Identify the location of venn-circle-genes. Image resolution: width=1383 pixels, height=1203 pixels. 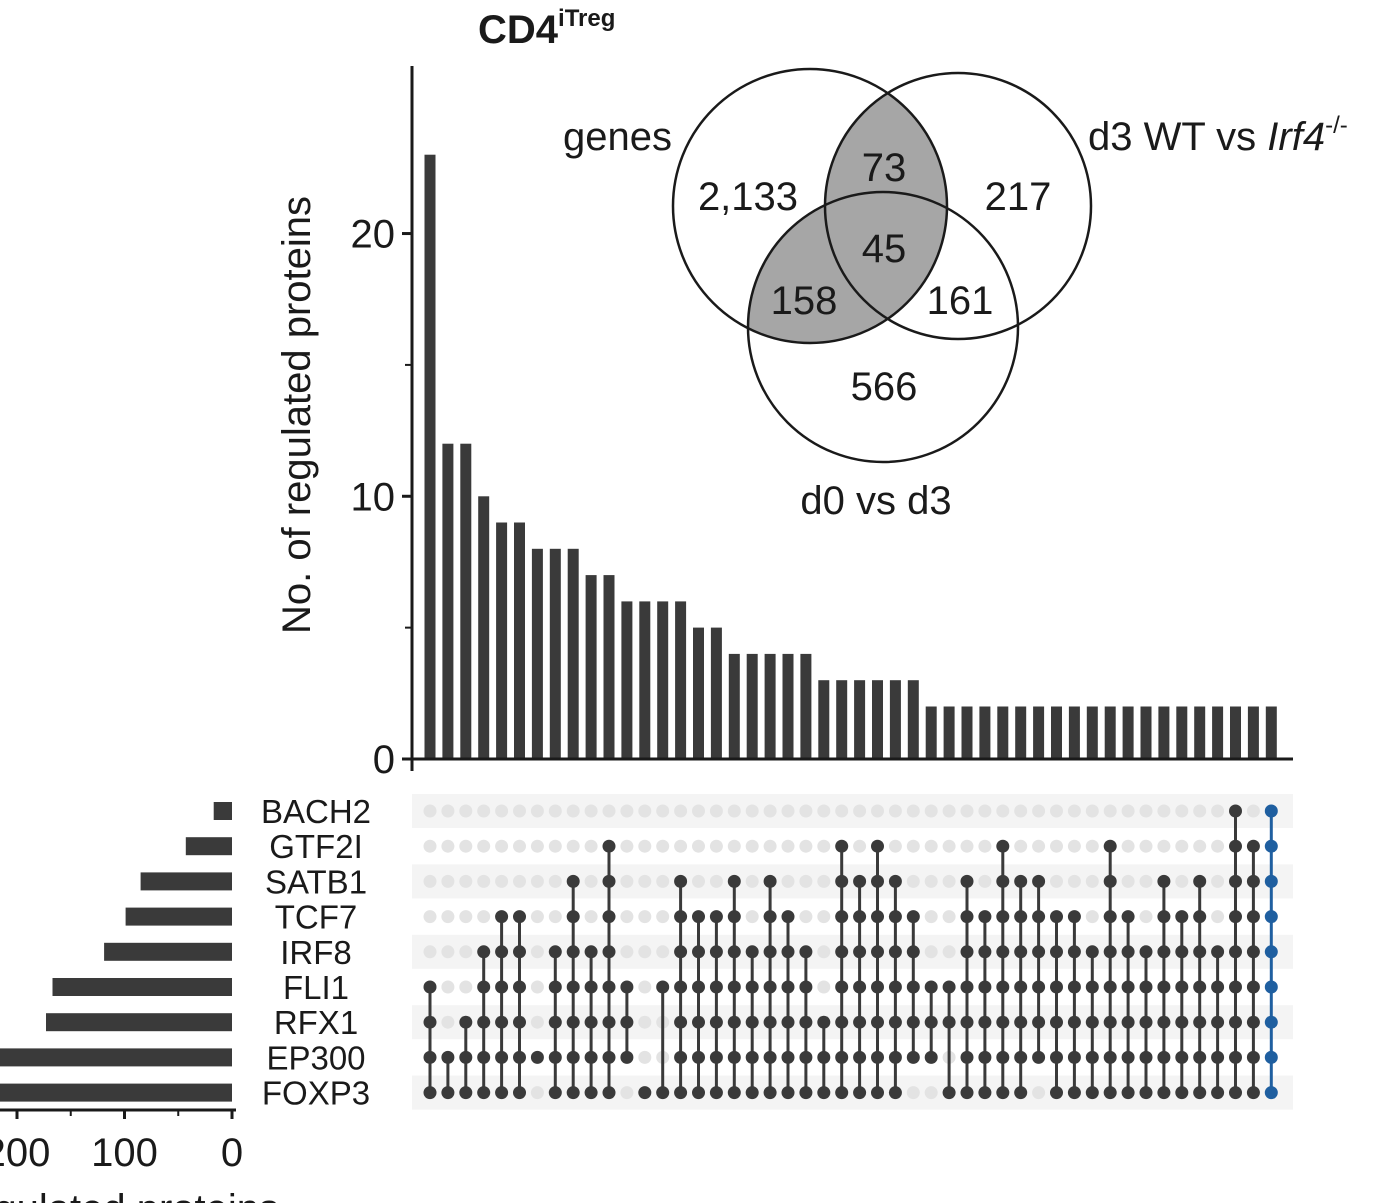
(810, 206).